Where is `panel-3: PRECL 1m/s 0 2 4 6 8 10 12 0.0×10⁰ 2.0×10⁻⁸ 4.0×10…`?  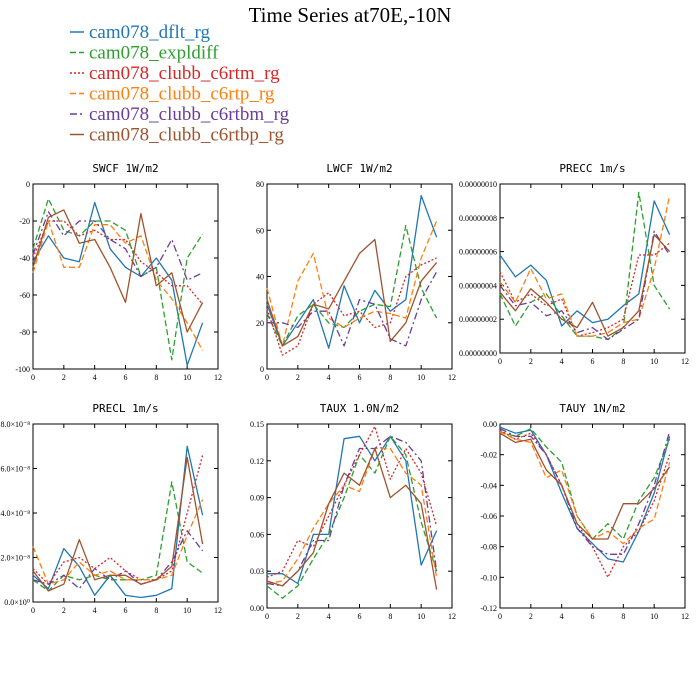 panel-3: PRECL 1m/s 0 2 4 6 8 10 12 0.0×10⁰ 2.0×10⁻⁸ 4.0×10… is located at coordinates (111, 508).